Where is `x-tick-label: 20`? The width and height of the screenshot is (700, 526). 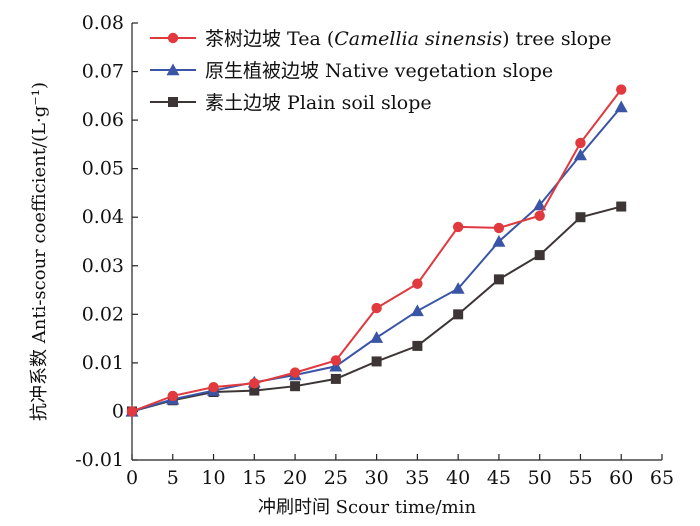 x-tick-label: 20 is located at coordinates (295, 478).